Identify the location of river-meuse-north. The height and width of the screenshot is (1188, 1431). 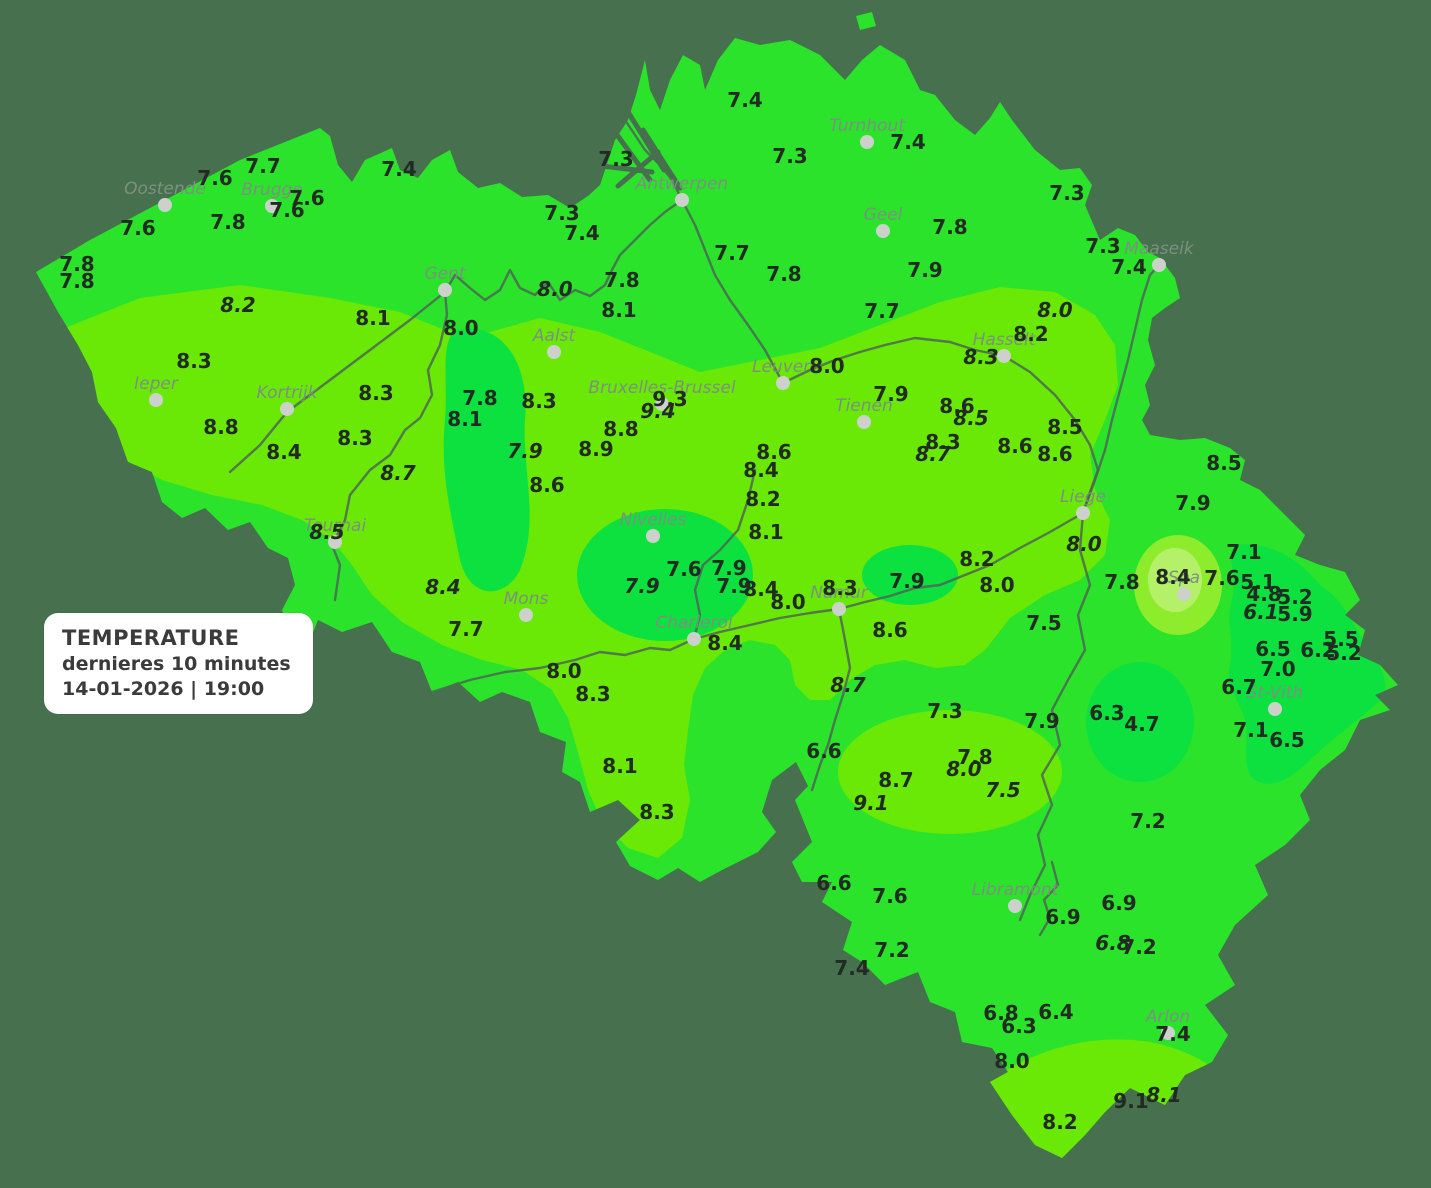
(1121, 389).